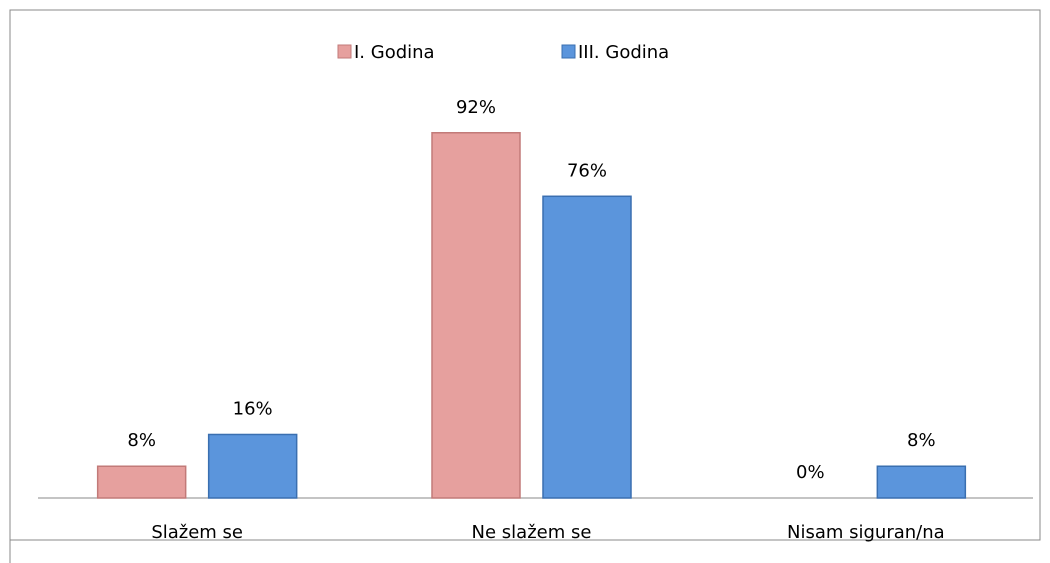 The width and height of the screenshot is (1050, 563). I want to click on data-label: 76%, so click(587, 170).